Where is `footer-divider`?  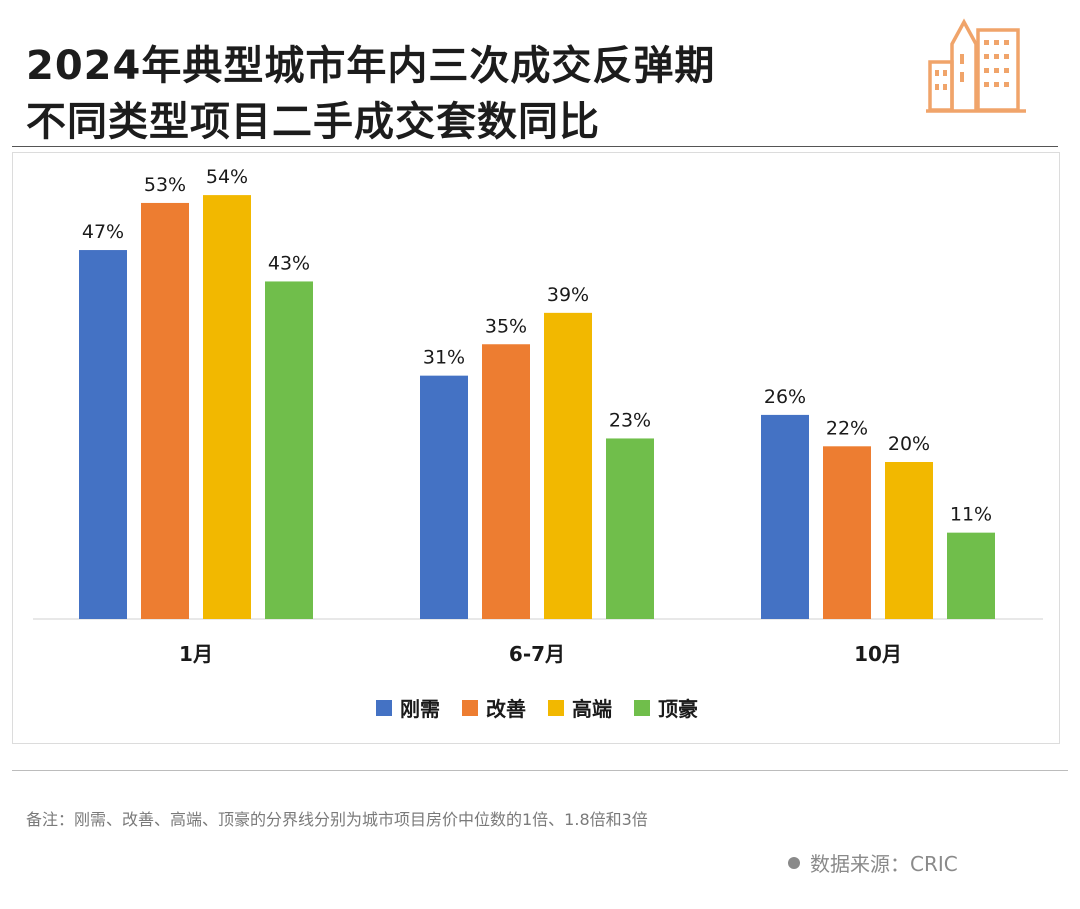 footer-divider is located at coordinates (540, 770).